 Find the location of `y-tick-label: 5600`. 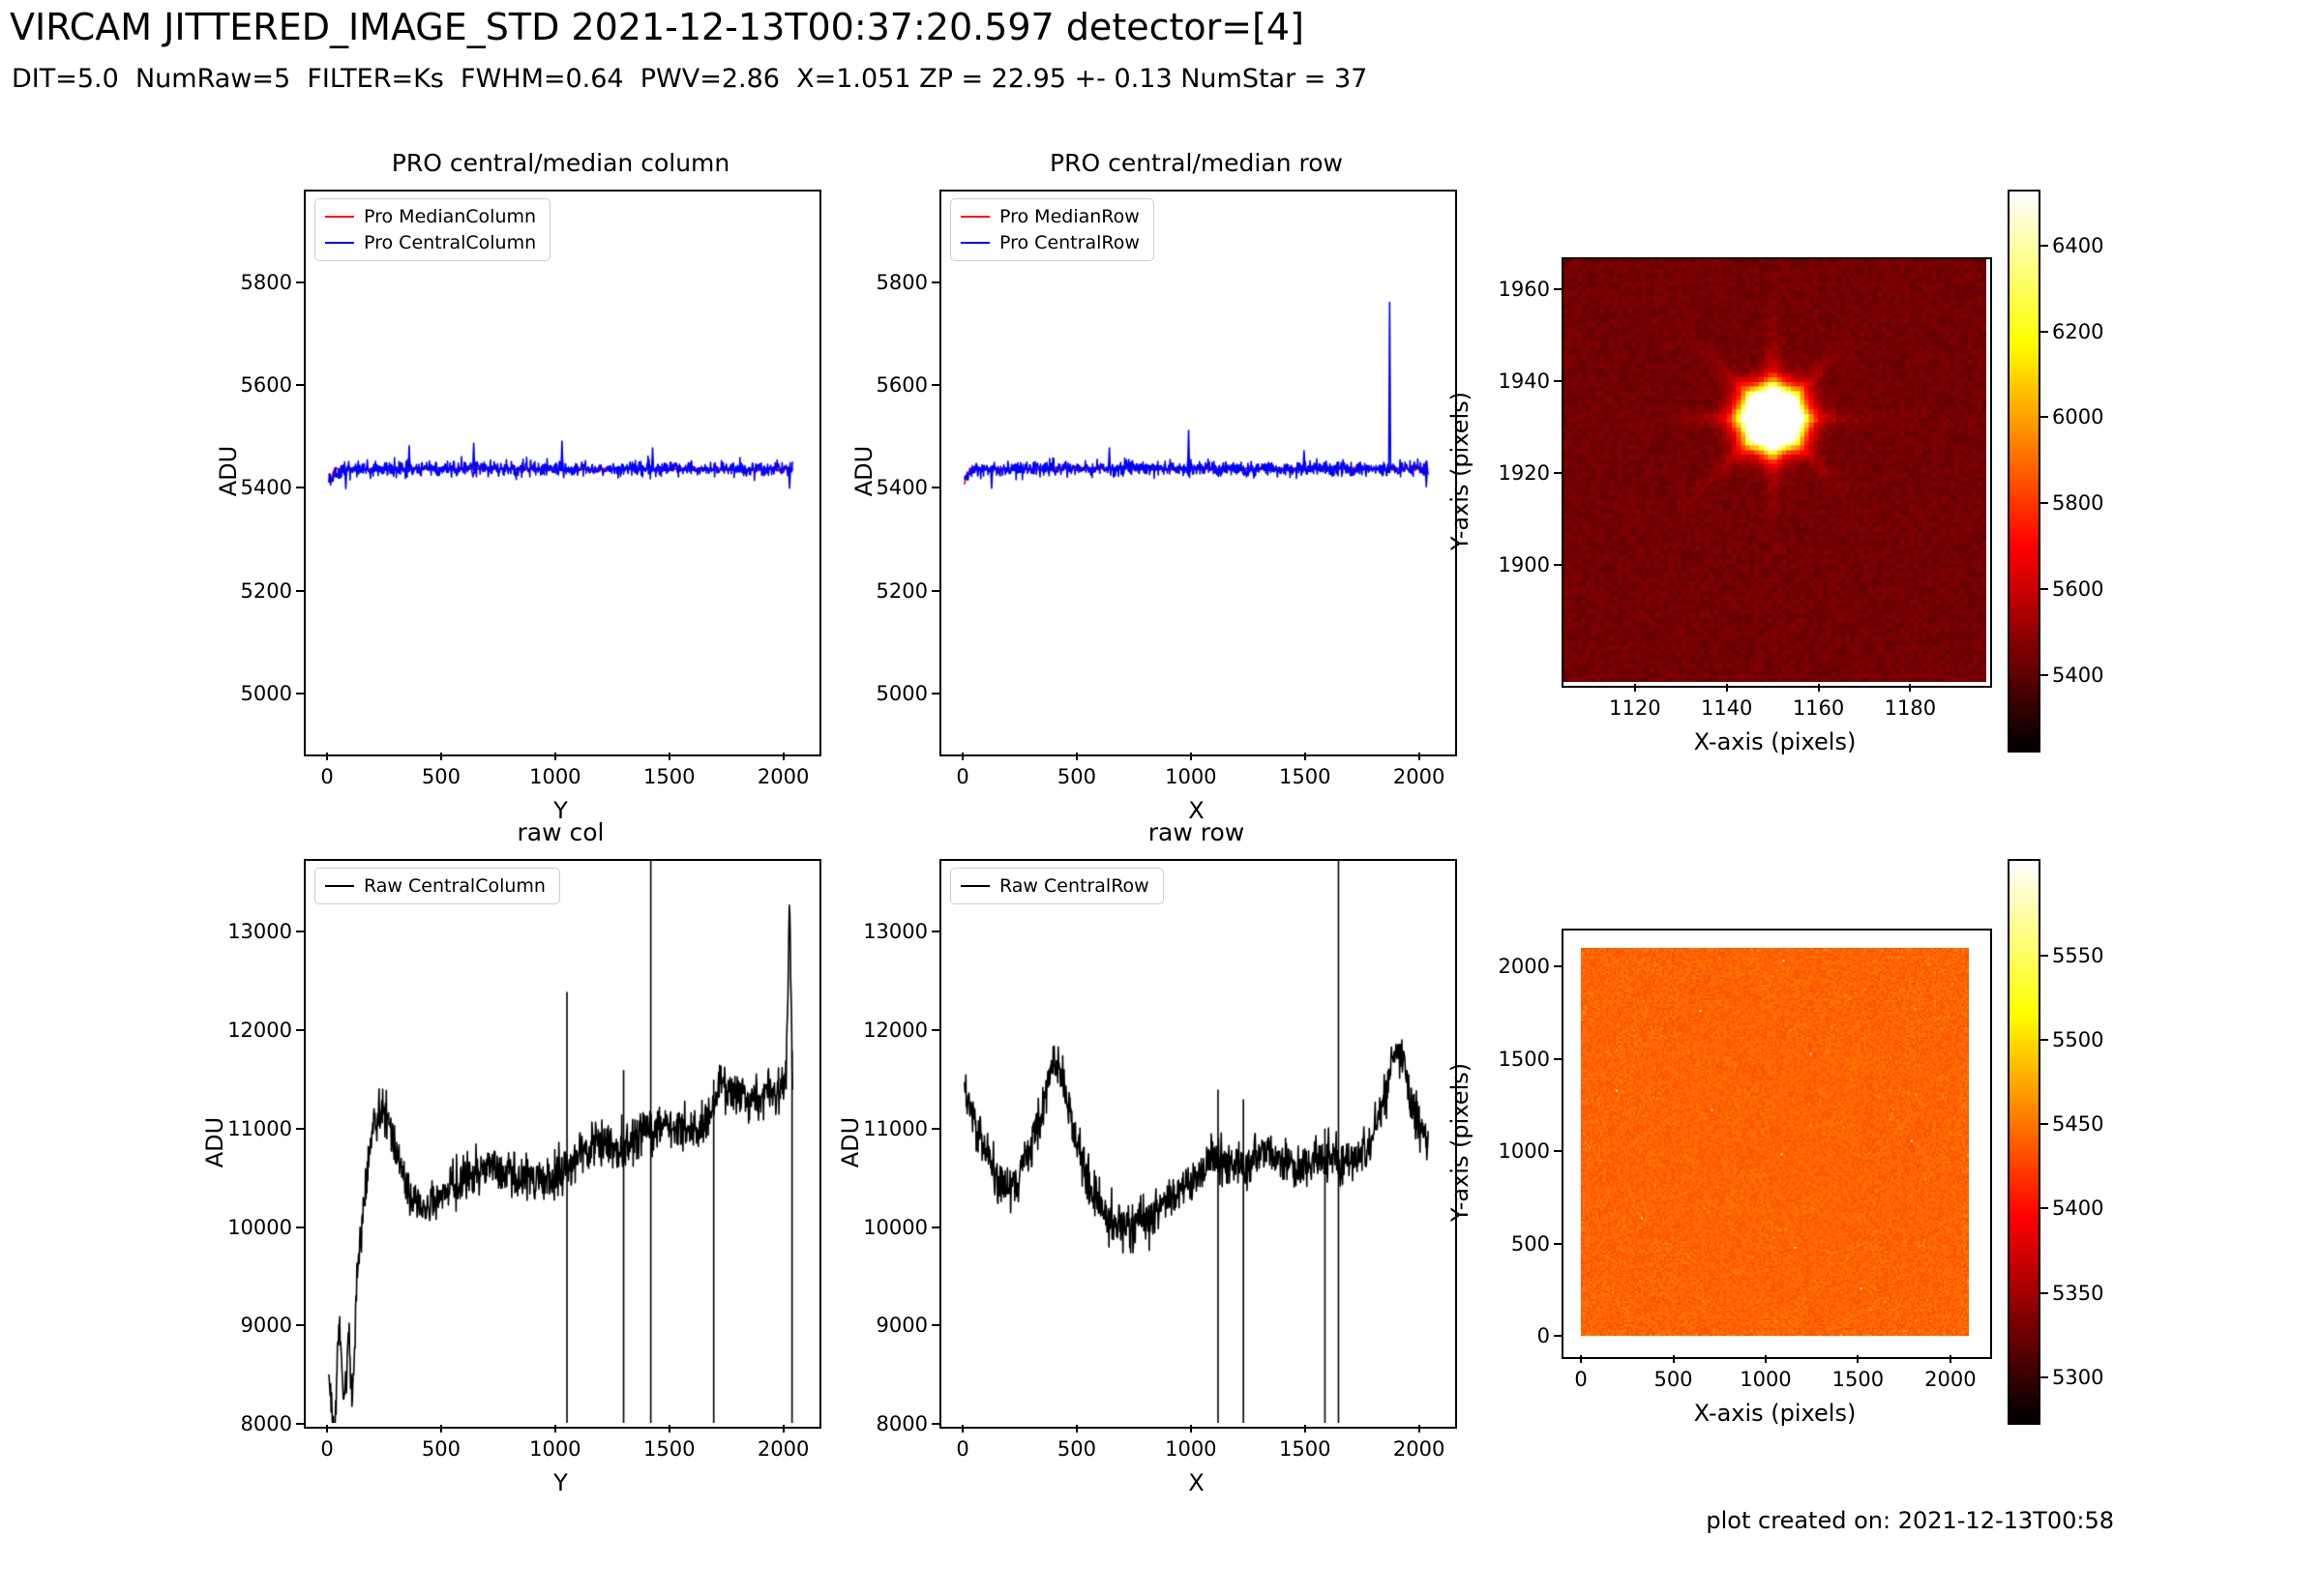

y-tick-label: 5600 is located at coordinates (266, 384).